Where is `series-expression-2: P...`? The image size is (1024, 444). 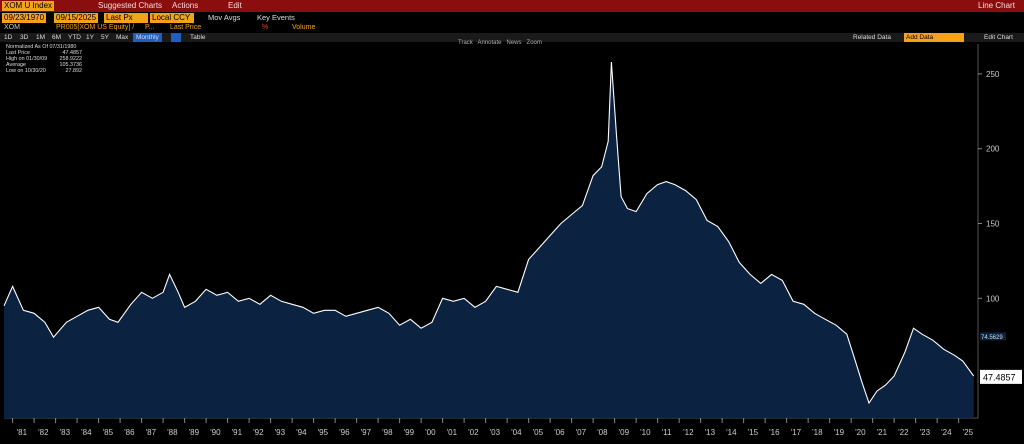
series-expression-2: P... is located at coordinates (150, 27).